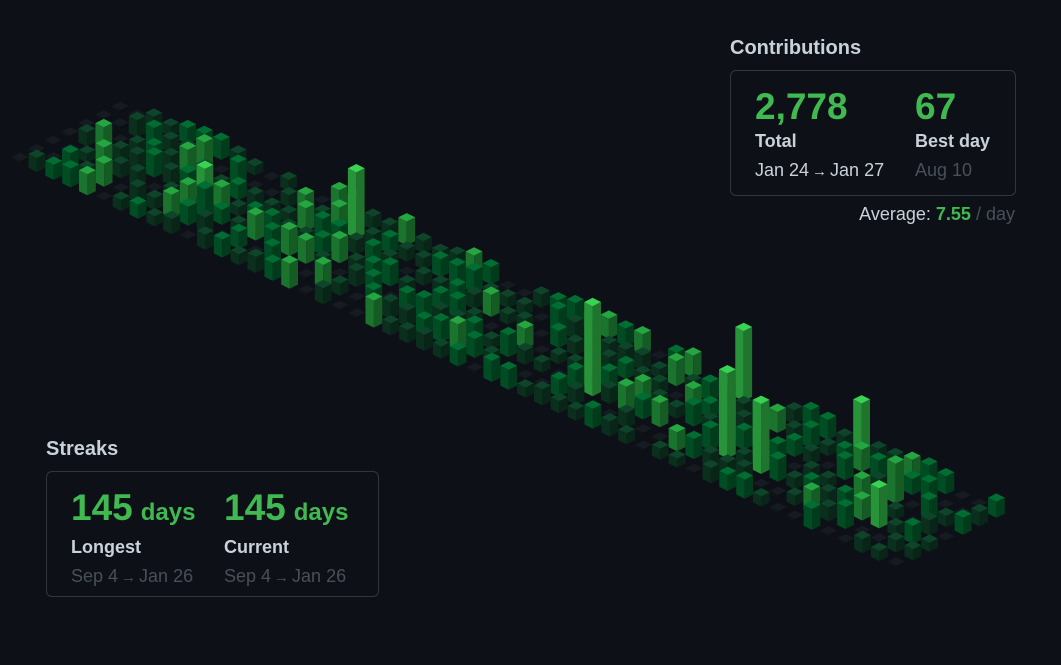 The image size is (1061, 665). Describe the element at coordinates (95, 576) in the screenshot. I see `longest-range-from: Sep 4` at that location.